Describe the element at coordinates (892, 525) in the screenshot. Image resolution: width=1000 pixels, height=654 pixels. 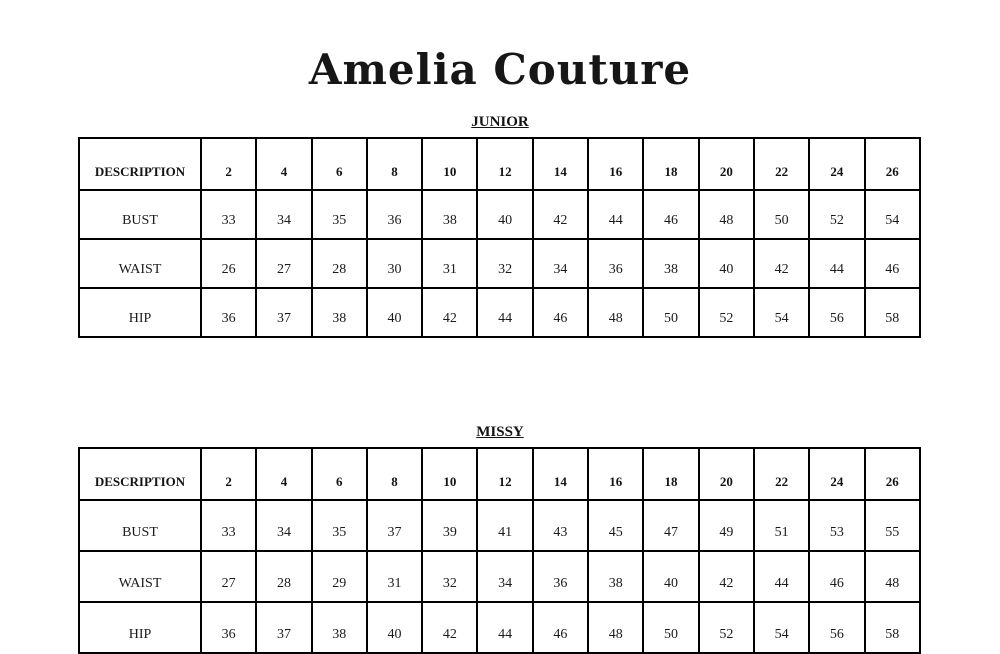
I see `measurement-value-cell: 55` at that location.